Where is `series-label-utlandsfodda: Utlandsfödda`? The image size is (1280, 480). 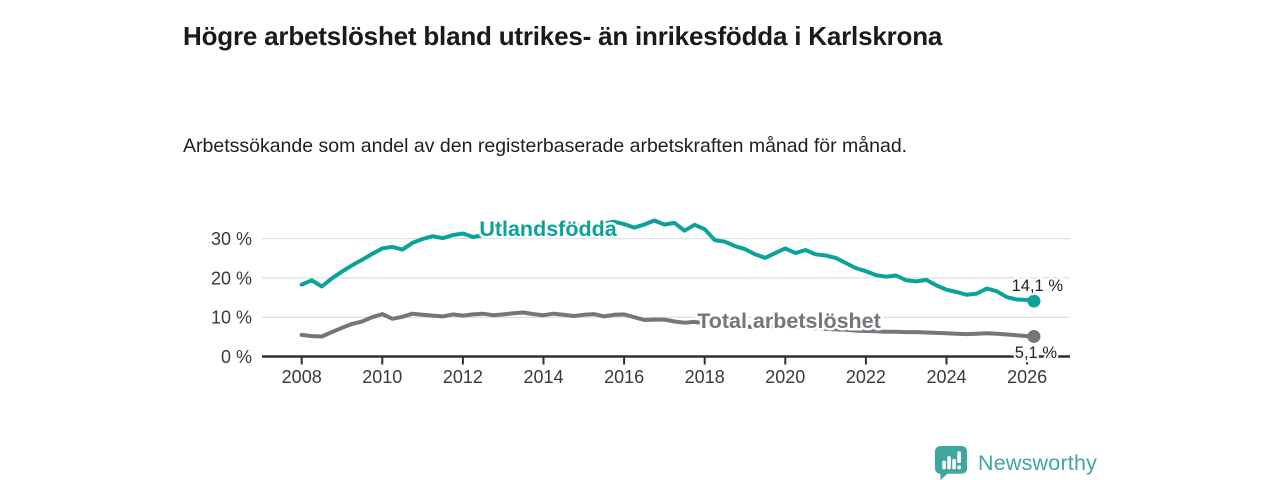
series-label-utlandsfodda: Utlandsfödda is located at coordinates (548, 229).